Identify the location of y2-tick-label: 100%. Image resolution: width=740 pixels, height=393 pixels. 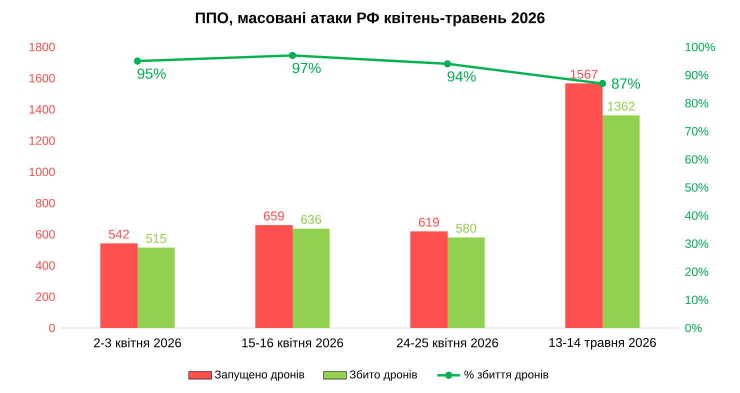
(700, 47).